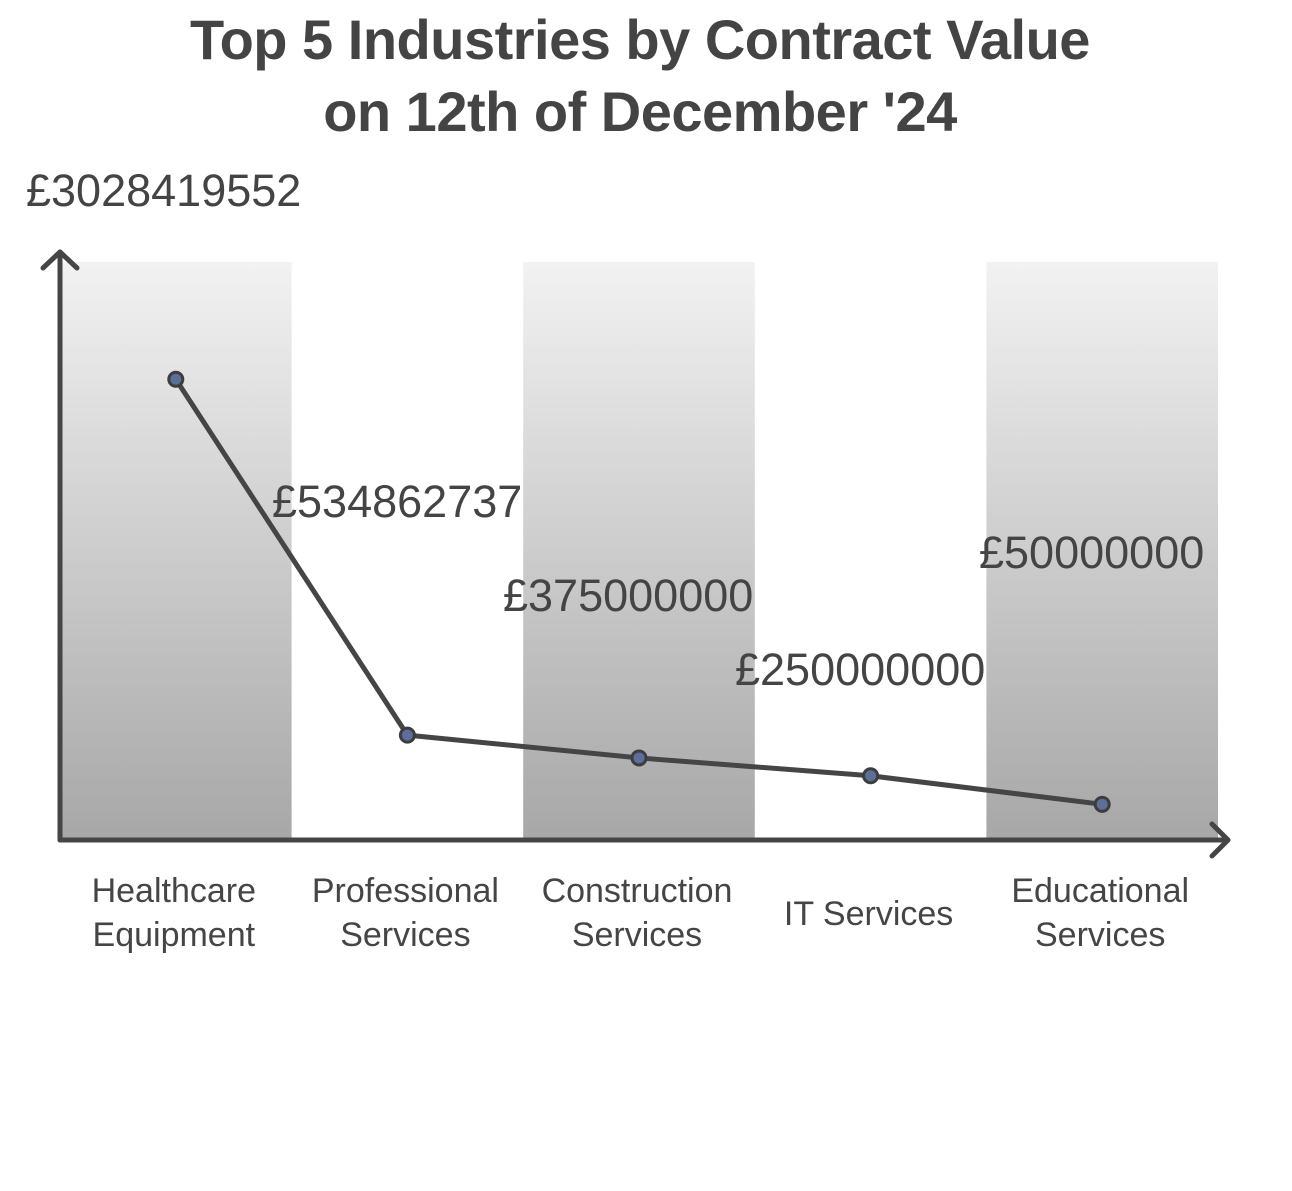 The image size is (1292, 1191). Describe the element at coordinates (1091, 552) in the screenshot. I see `value-label: £50000000` at that location.